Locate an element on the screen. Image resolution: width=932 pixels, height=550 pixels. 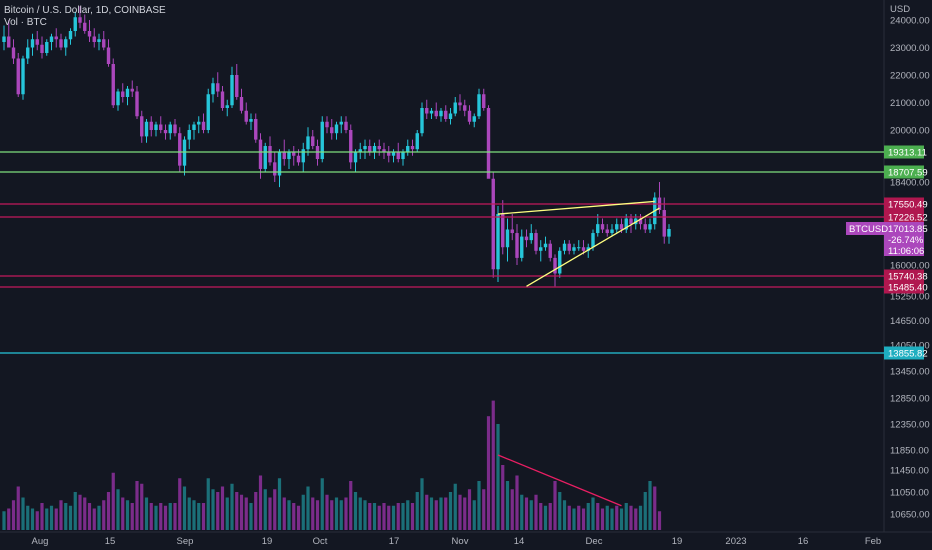
drawings is located at coordinates (578, 353).